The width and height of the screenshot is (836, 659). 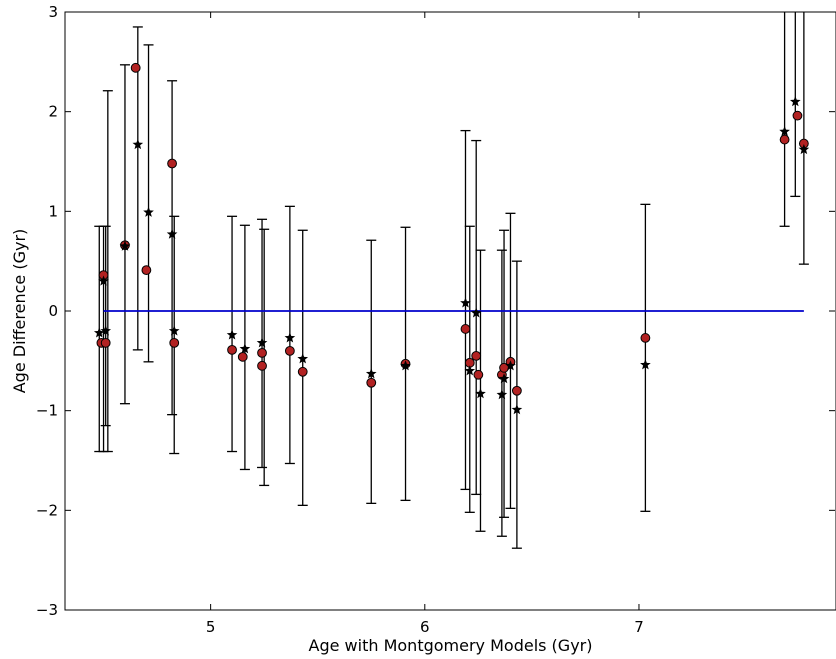 What do you see at coordinates (425, 627) in the screenshot?
I see `x-tick-label: 6` at bounding box center [425, 627].